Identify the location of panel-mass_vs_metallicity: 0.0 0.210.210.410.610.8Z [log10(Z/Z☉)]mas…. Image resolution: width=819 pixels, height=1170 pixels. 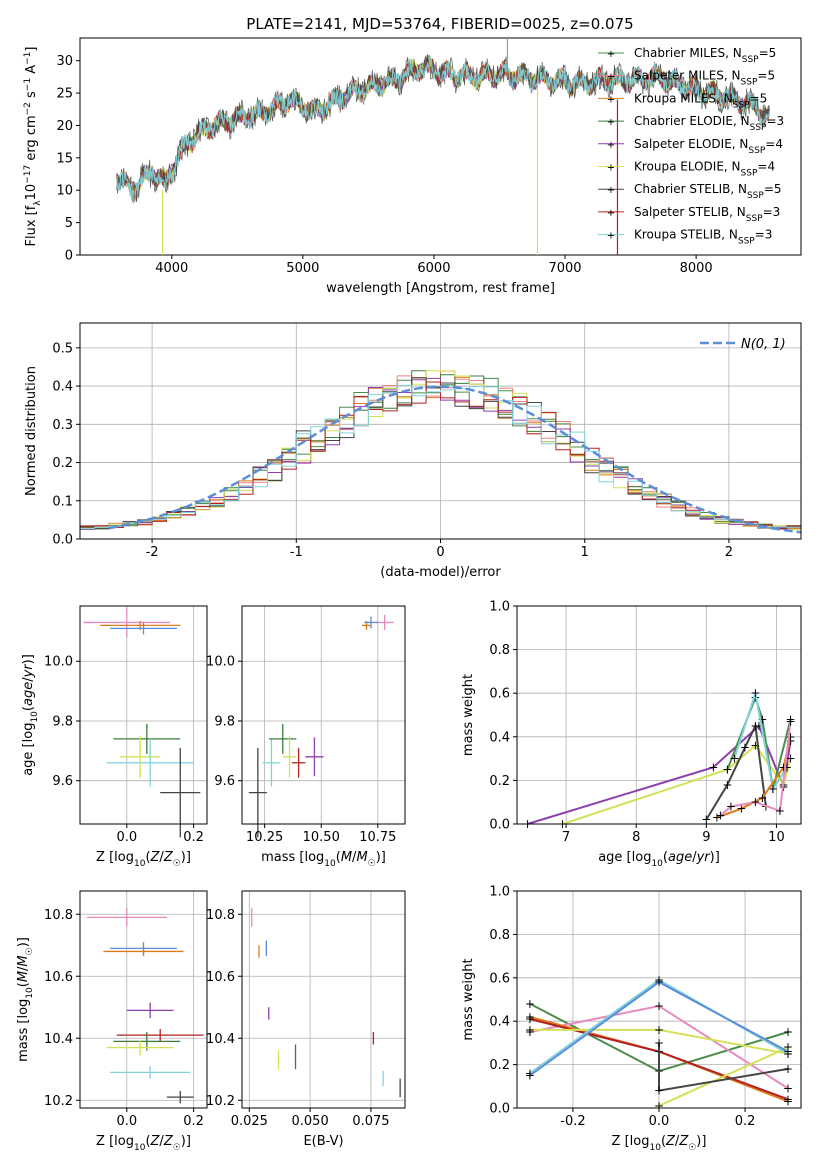
(112, 1021).